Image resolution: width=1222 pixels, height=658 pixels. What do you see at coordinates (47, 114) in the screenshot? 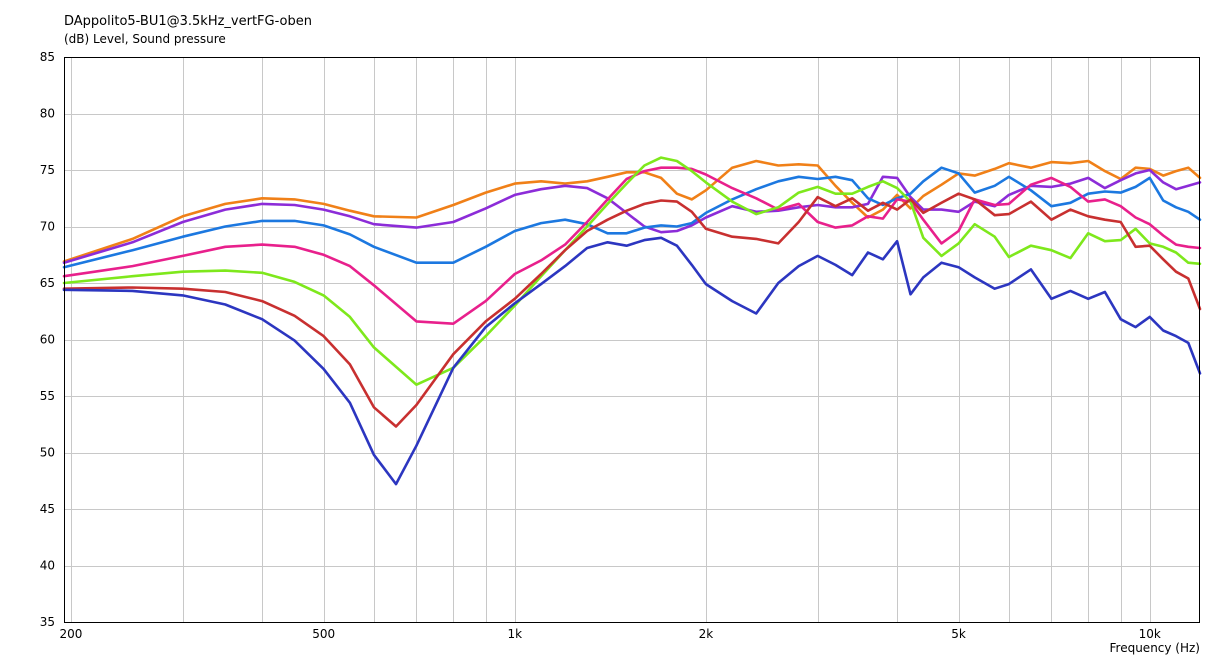
I see `y-tick-label: 80` at bounding box center [47, 114].